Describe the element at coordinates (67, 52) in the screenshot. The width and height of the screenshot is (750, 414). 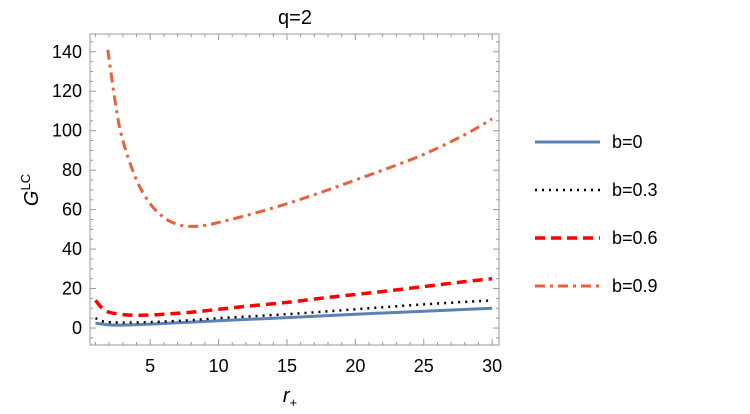
I see `y-tick-label: 140` at that location.